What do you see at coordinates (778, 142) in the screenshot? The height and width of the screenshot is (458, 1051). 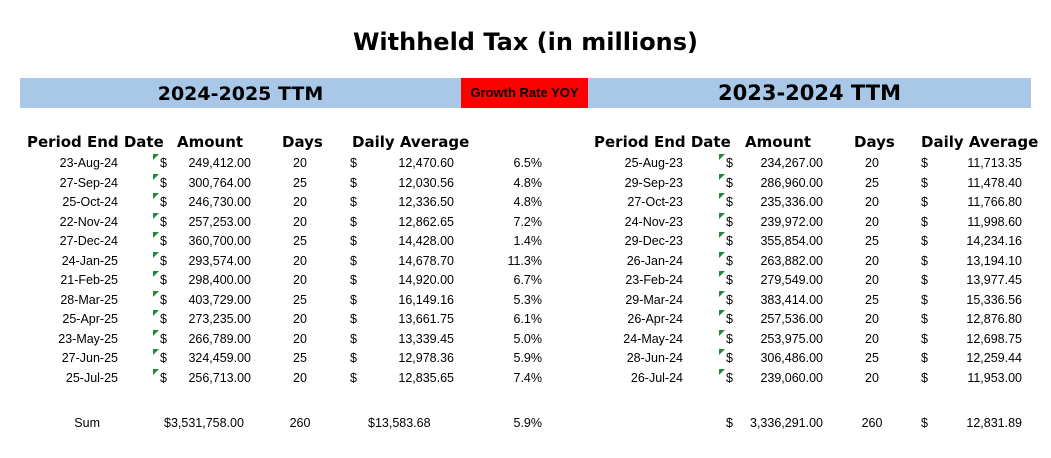 I see `right-col-amount: Amount` at bounding box center [778, 142].